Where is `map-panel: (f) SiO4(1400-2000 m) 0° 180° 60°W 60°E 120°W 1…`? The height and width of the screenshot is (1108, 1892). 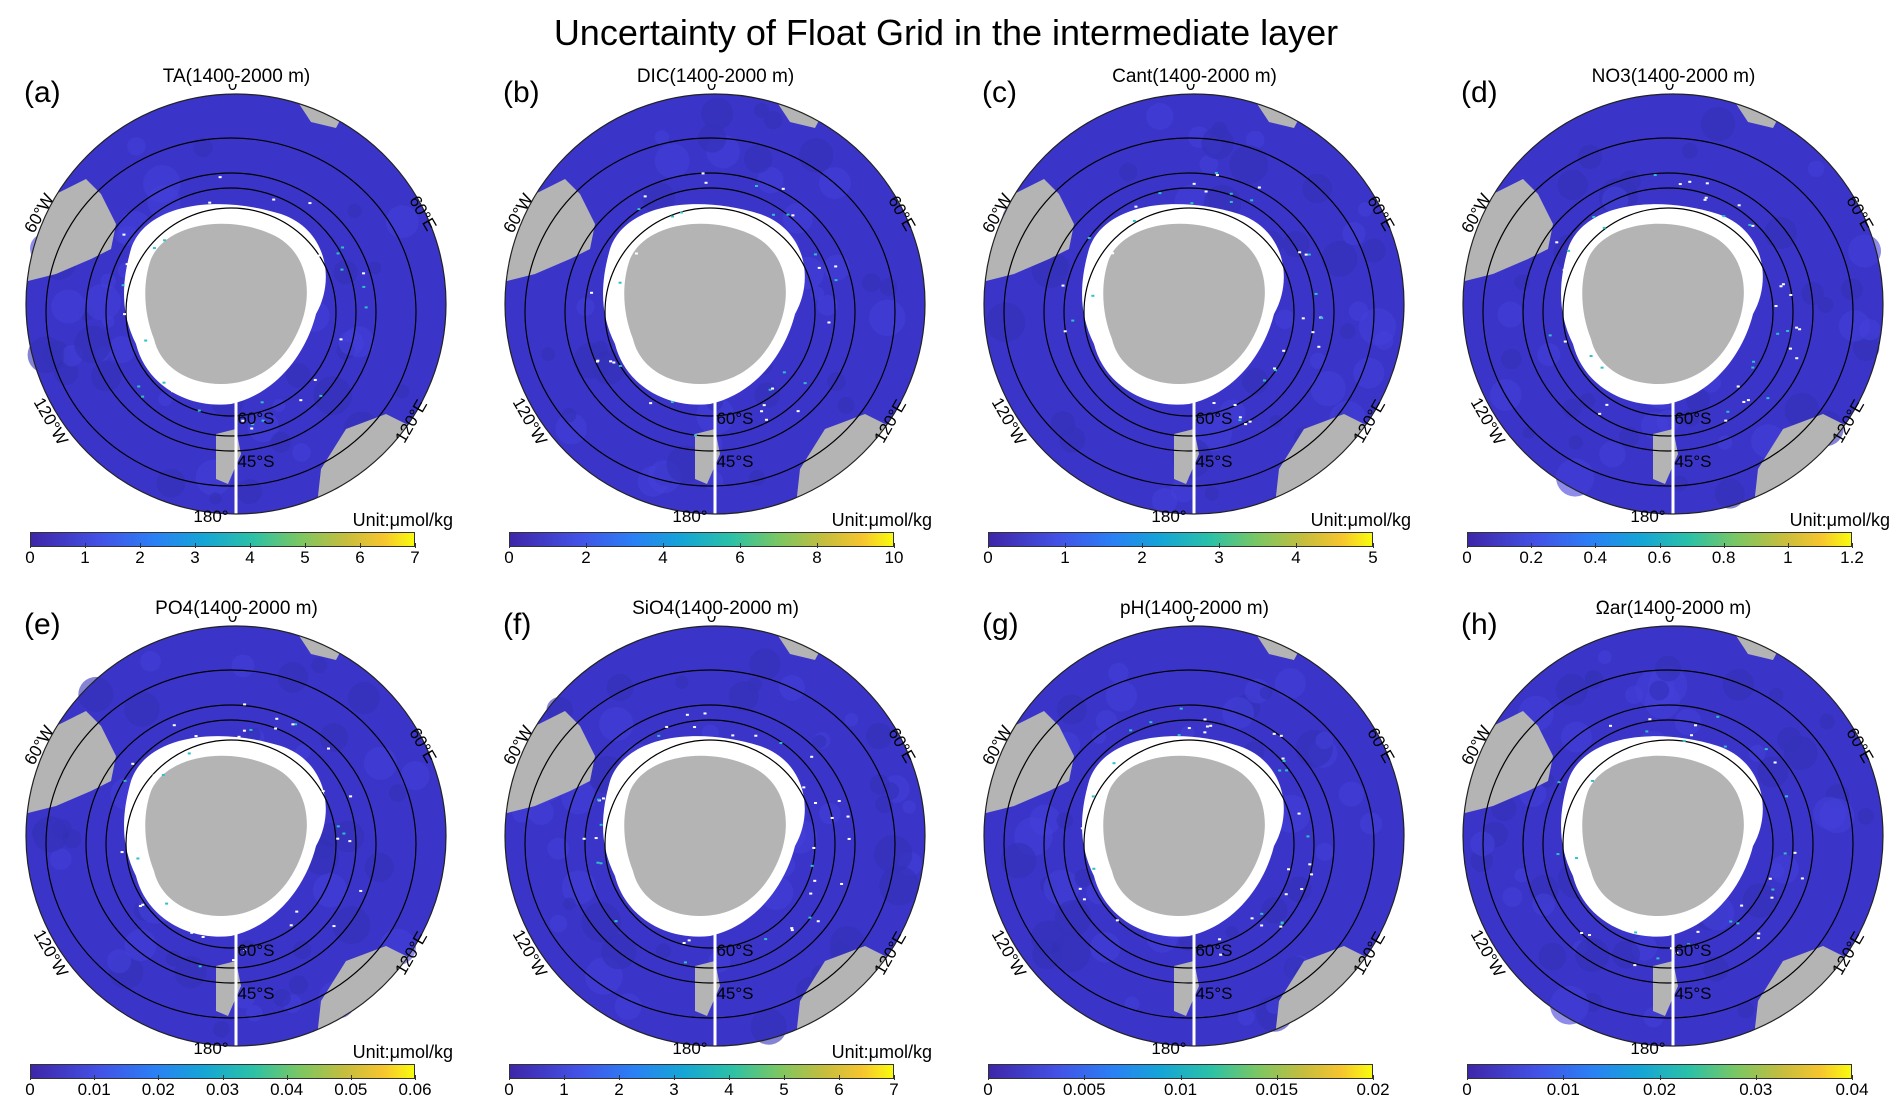 map-panel: (f) SiO4(1400-2000 m) 0° 180° 60°W 60°E 120°W 1… is located at coordinates (715, 815).